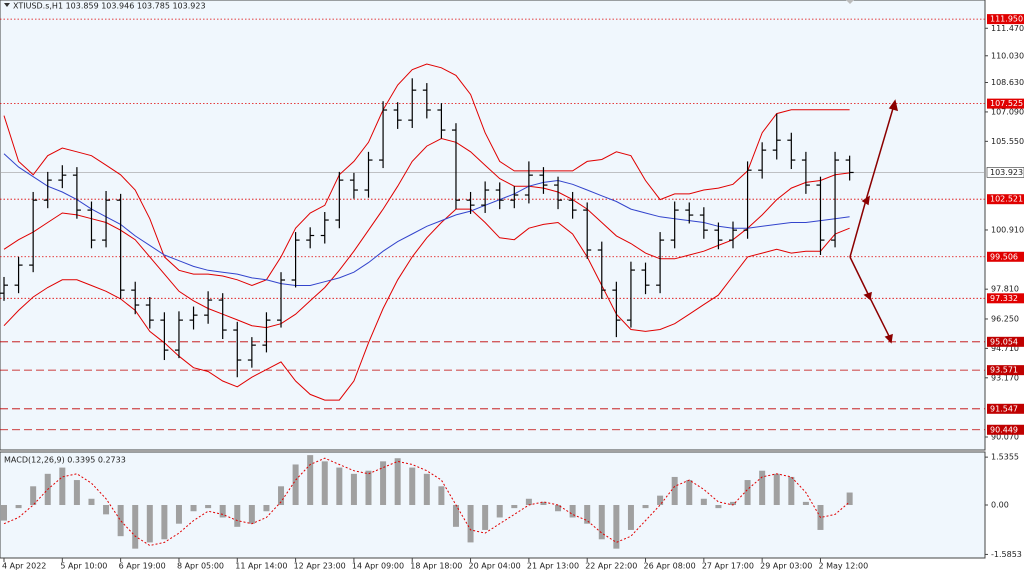 This screenshot has height=572, width=1024. I want to click on x-tick-label: 2 May 12:00, so click(843, 566).